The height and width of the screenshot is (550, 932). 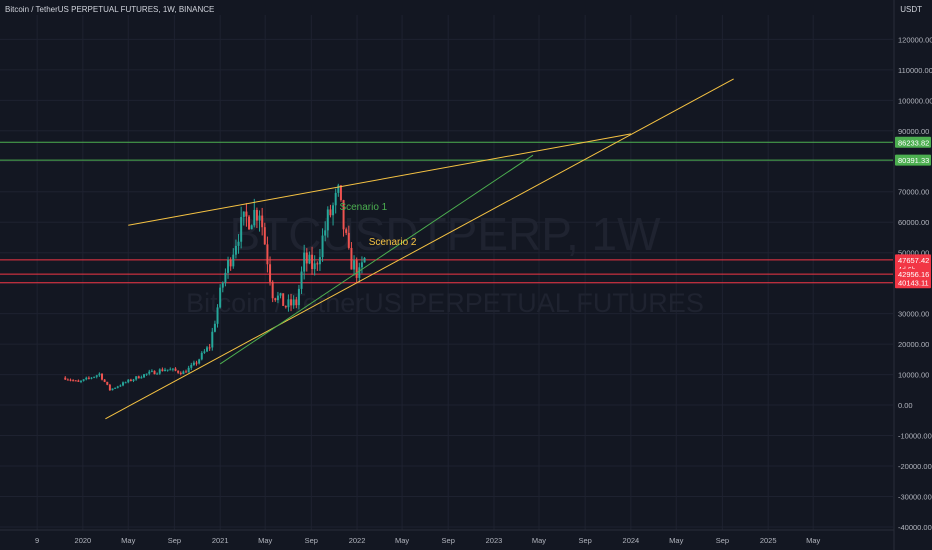 What do you see at coordinates (37, 540) in the screenshot?
I see `x-tick-label: 9` at bounding box center [37, 540].